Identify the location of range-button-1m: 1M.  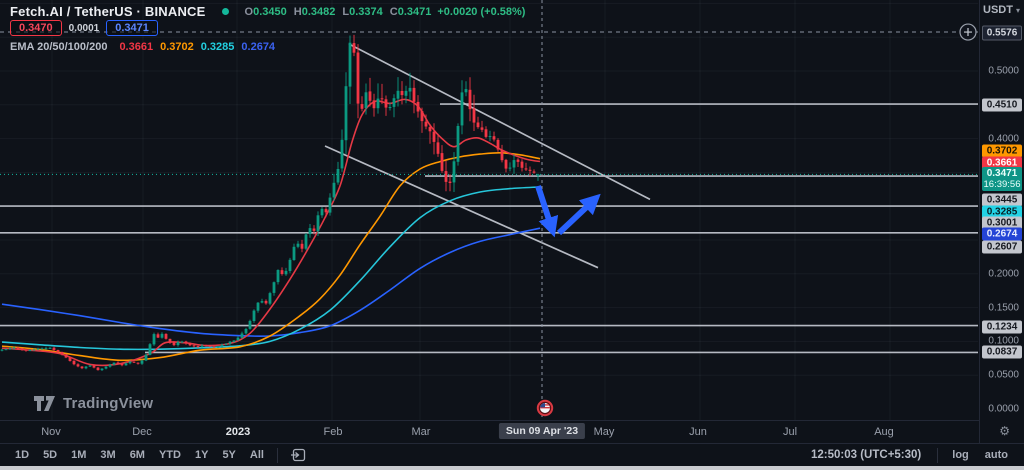
(79, 455).